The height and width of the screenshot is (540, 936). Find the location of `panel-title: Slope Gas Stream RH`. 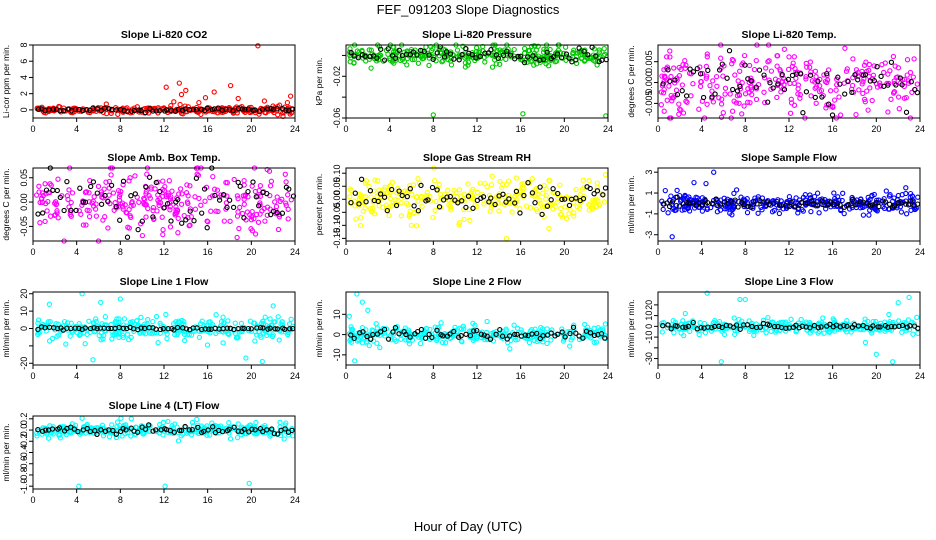

panel-title: Slope Gas Stream RH is located at coordinates (477, 158).